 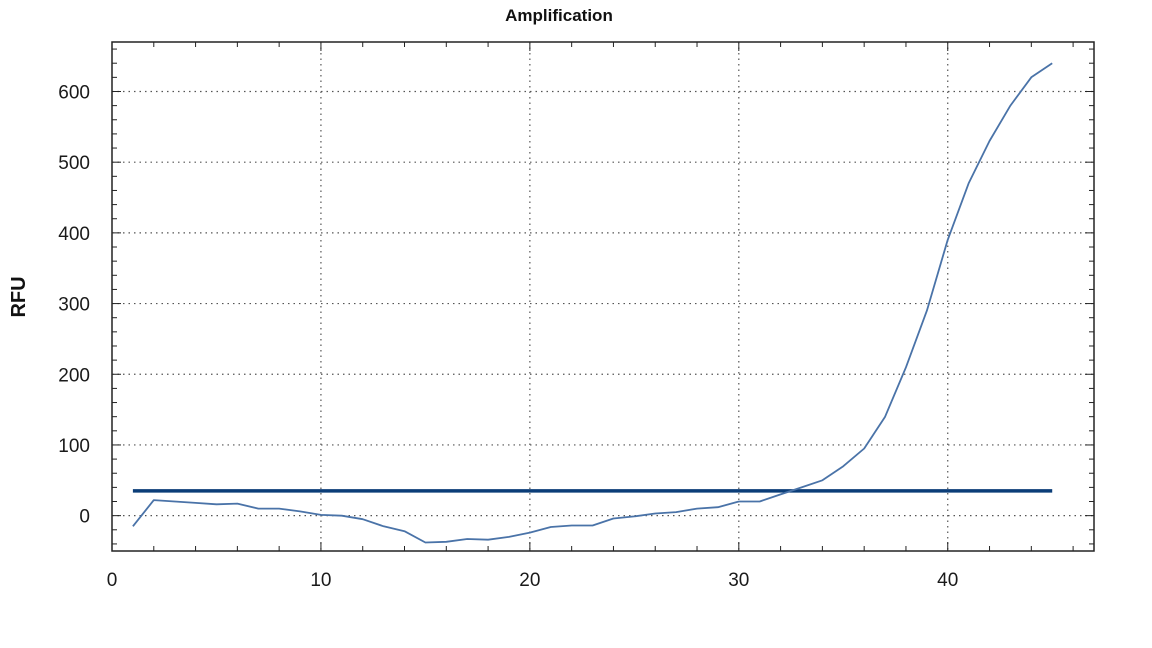 I want to click on x-tick-label: 20, so click(x=529, y=580).